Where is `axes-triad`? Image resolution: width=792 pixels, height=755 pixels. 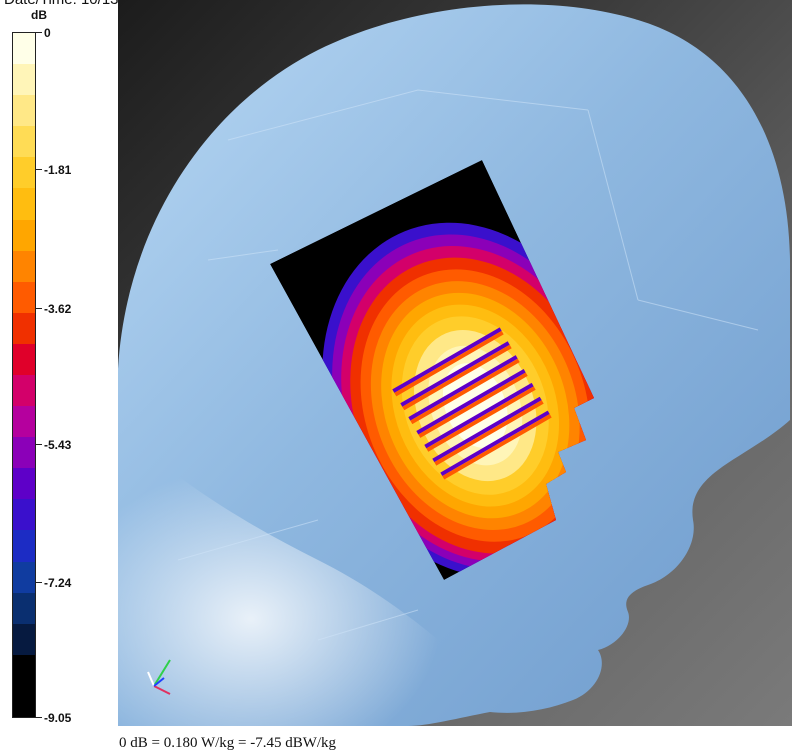 axes-triad is located at coordinates (159, 677).